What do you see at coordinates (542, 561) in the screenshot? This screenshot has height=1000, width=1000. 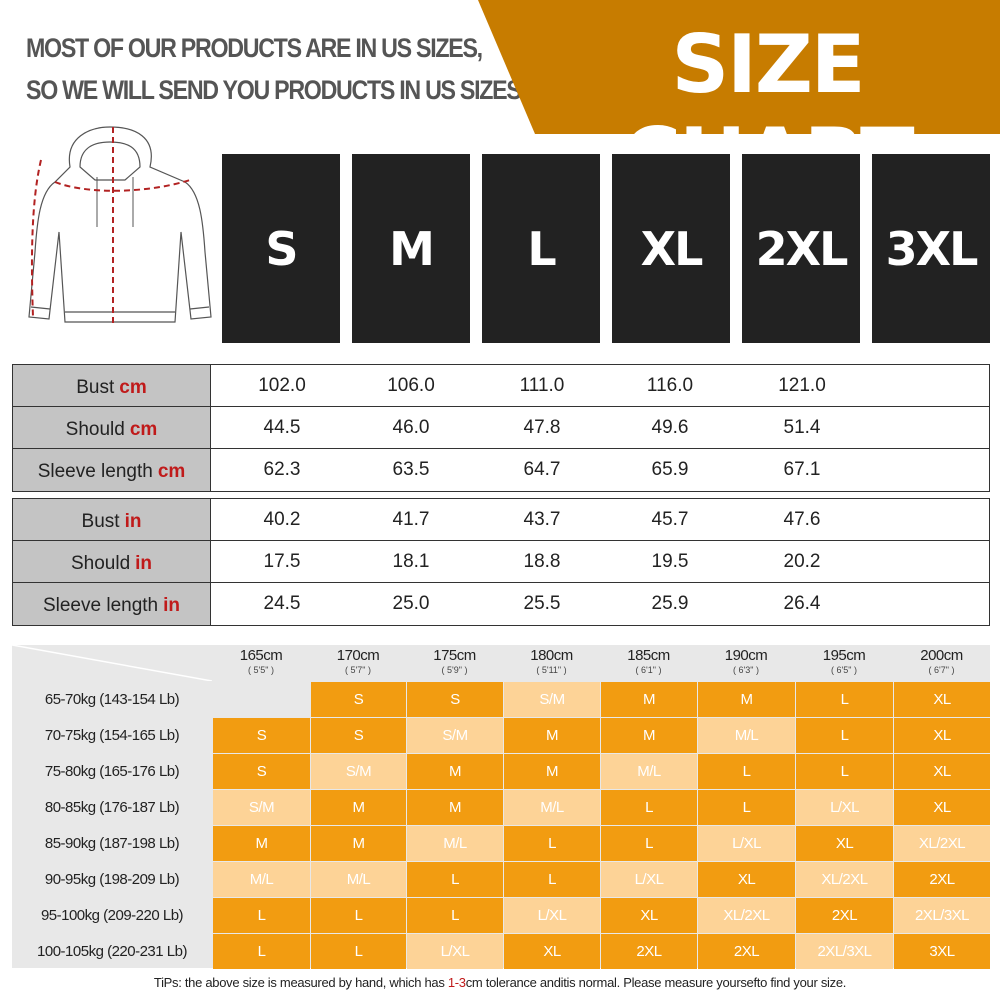 I see `measure-value: 18.8` at bounding box center [542, 561].